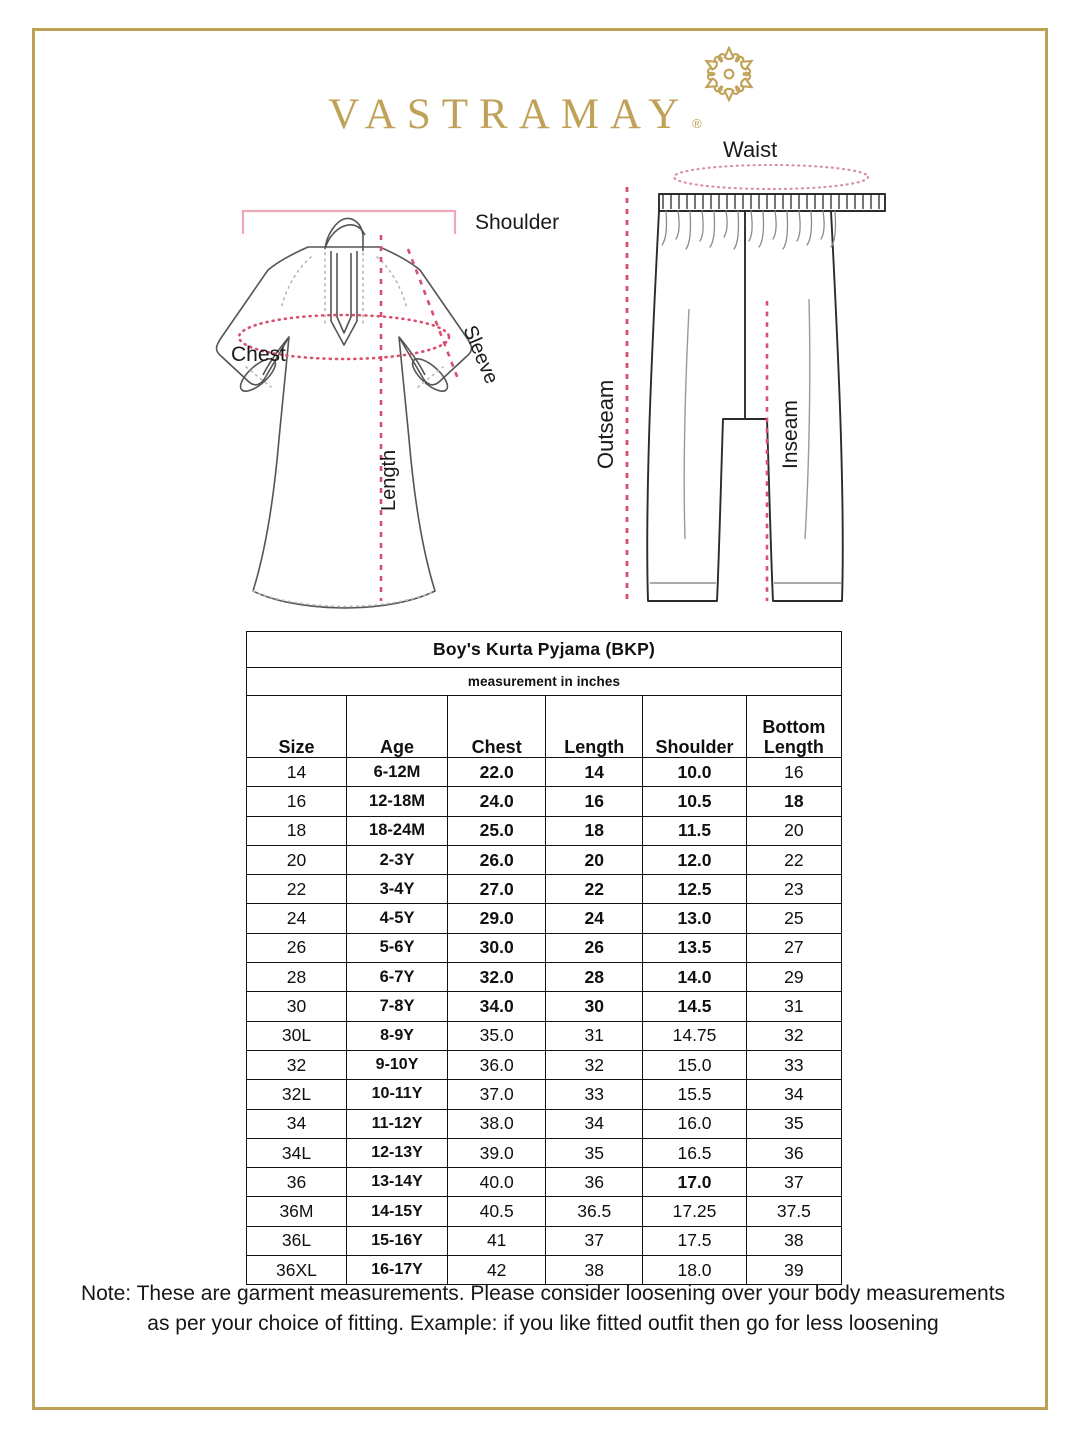 This screenshot has width=1080, height=1440. What do you see at coordinates (397, 1094) in the screenshot?
I see `cell-age: 10-11Y` at bounding box center [397, 1094].